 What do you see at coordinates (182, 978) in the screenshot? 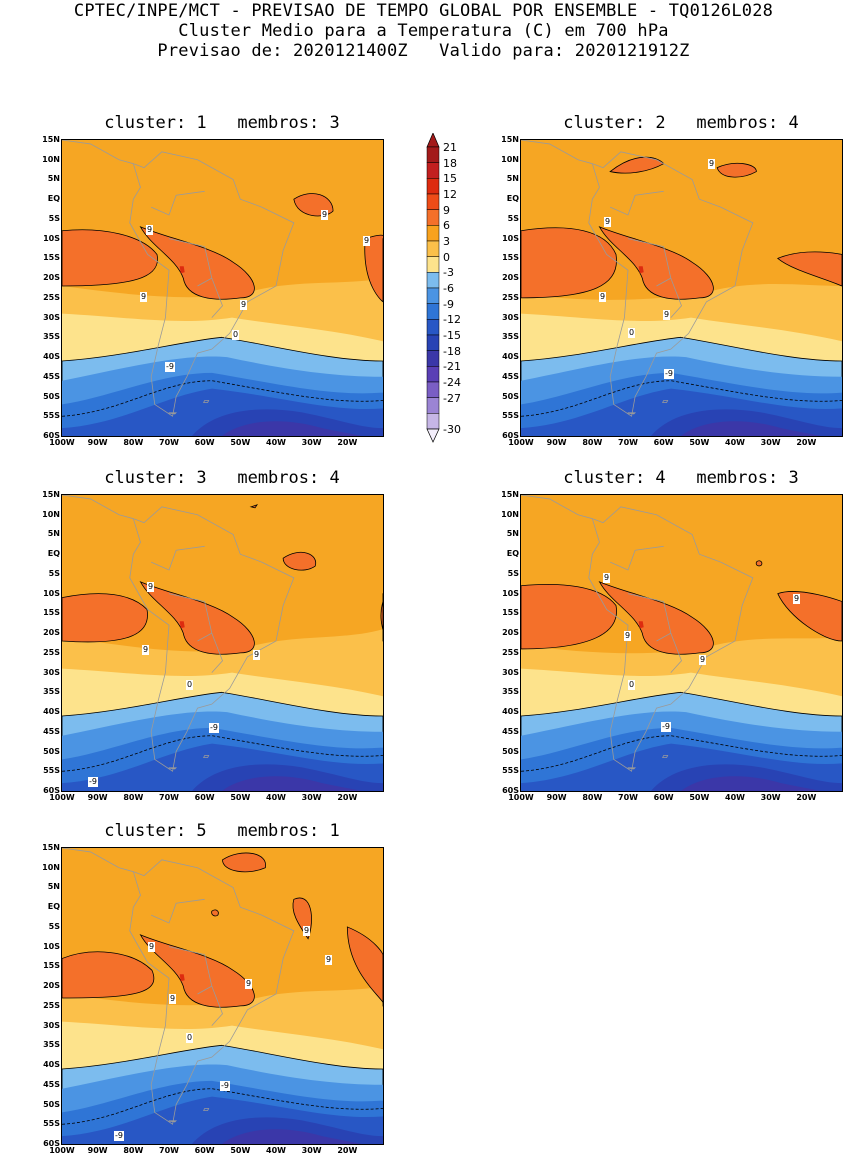
I see `hot-core` at bounding box center [182, 978].